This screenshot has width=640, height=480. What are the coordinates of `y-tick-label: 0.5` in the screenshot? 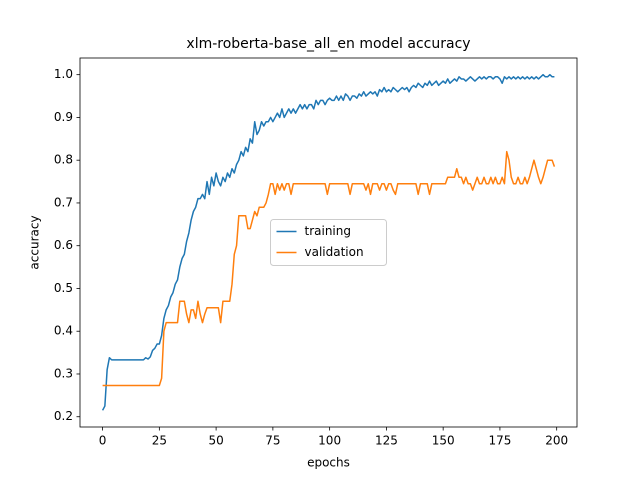 It's located at (63, 288).